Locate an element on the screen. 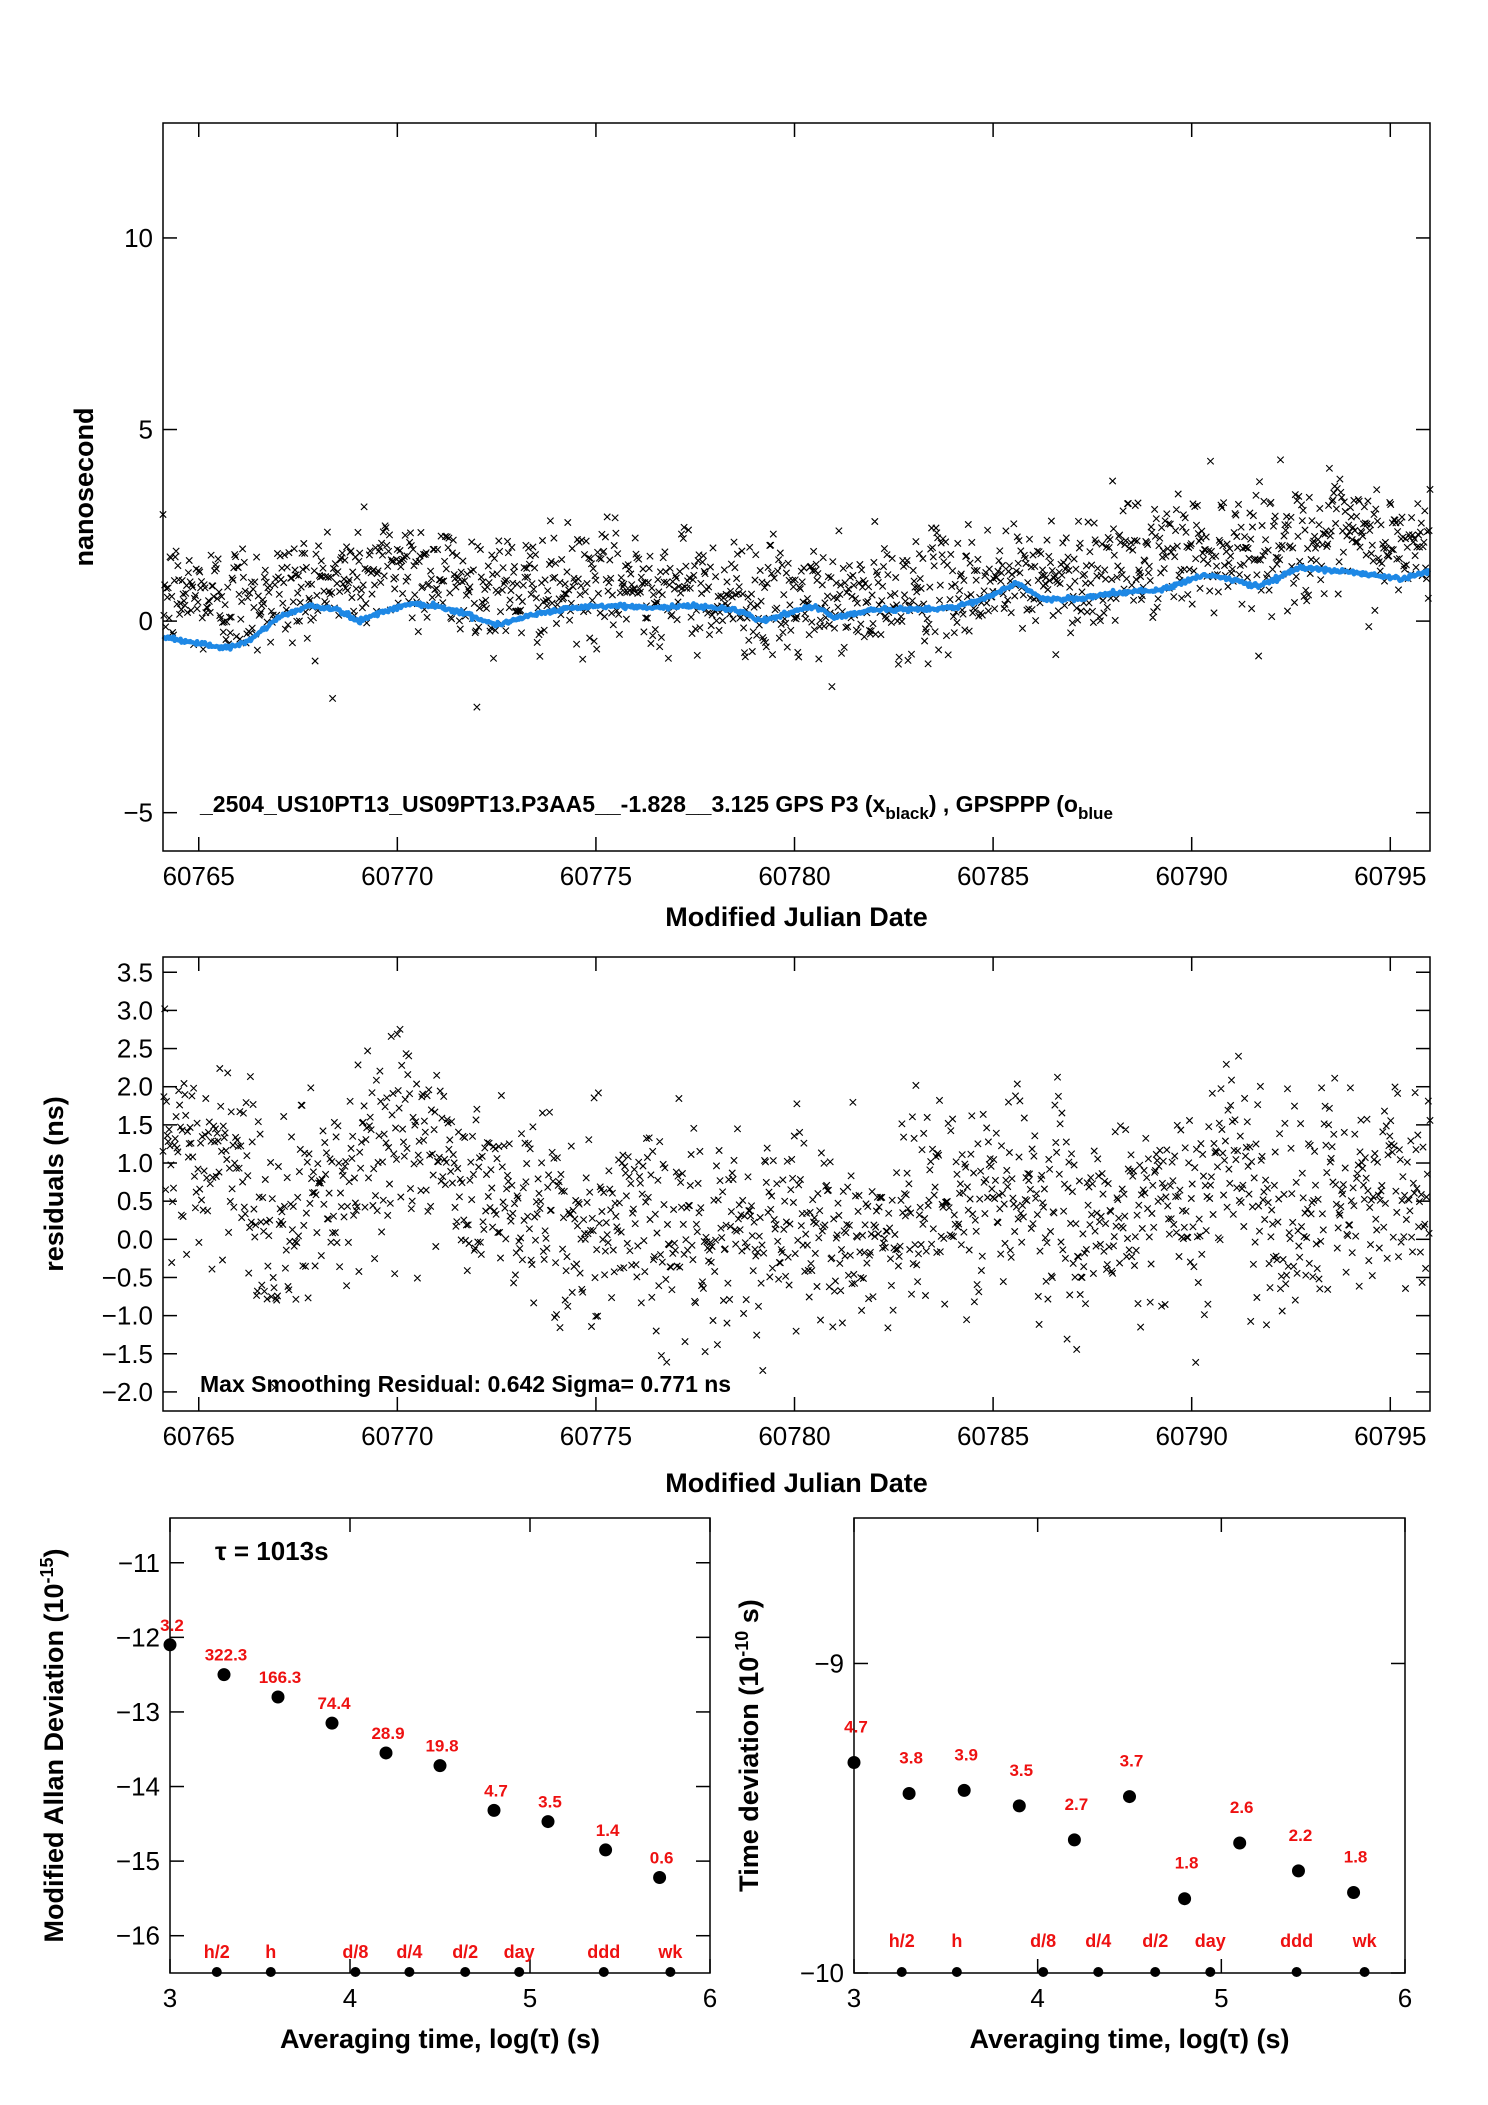  point-label: 74.4 is located at coordinates (334, 1703).